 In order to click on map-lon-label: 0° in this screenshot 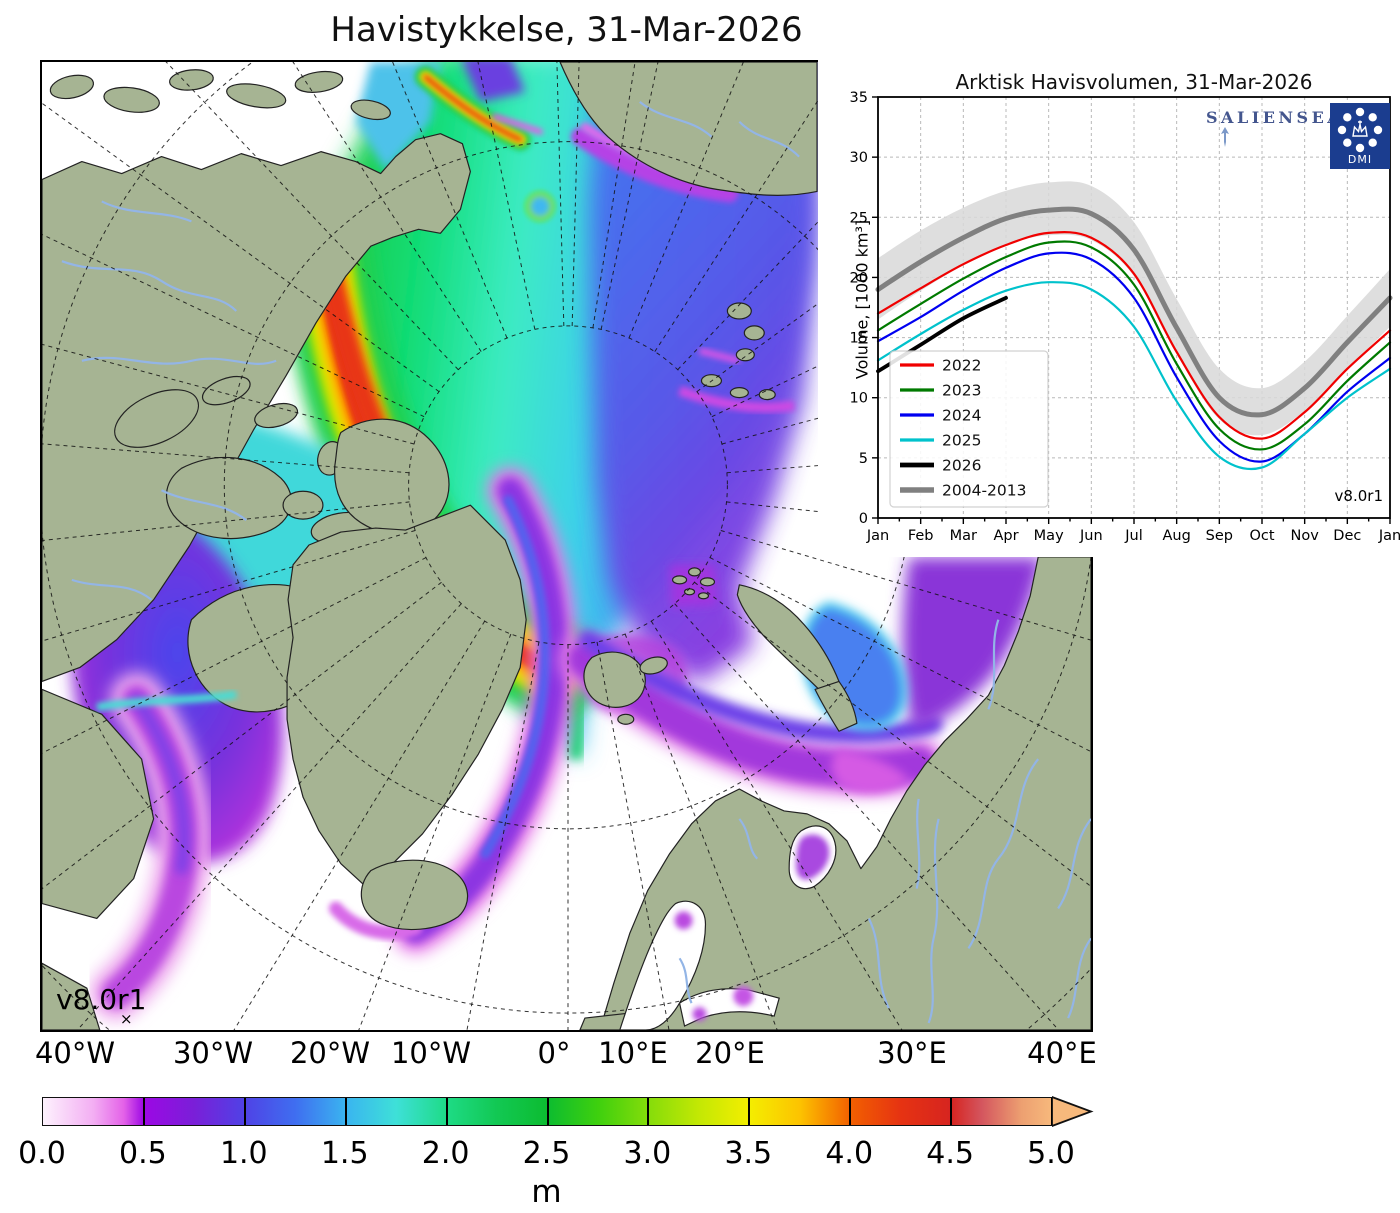, I will do `click(554, 1053)`.